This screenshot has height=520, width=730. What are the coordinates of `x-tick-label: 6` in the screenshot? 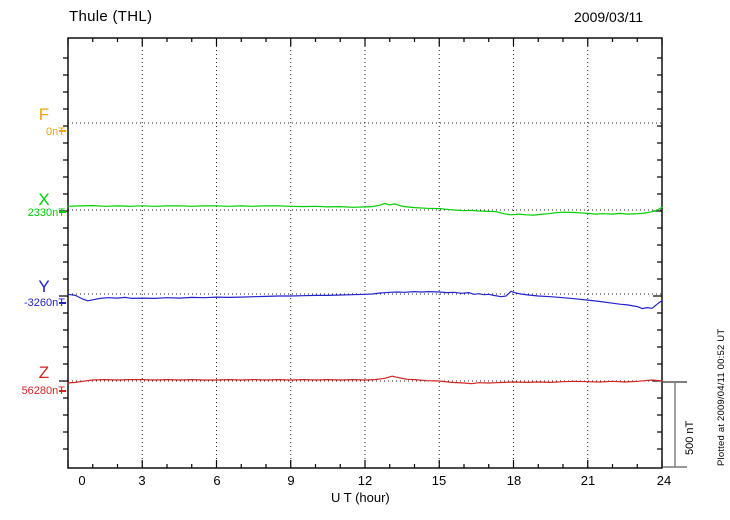 It's located at (217, 480).